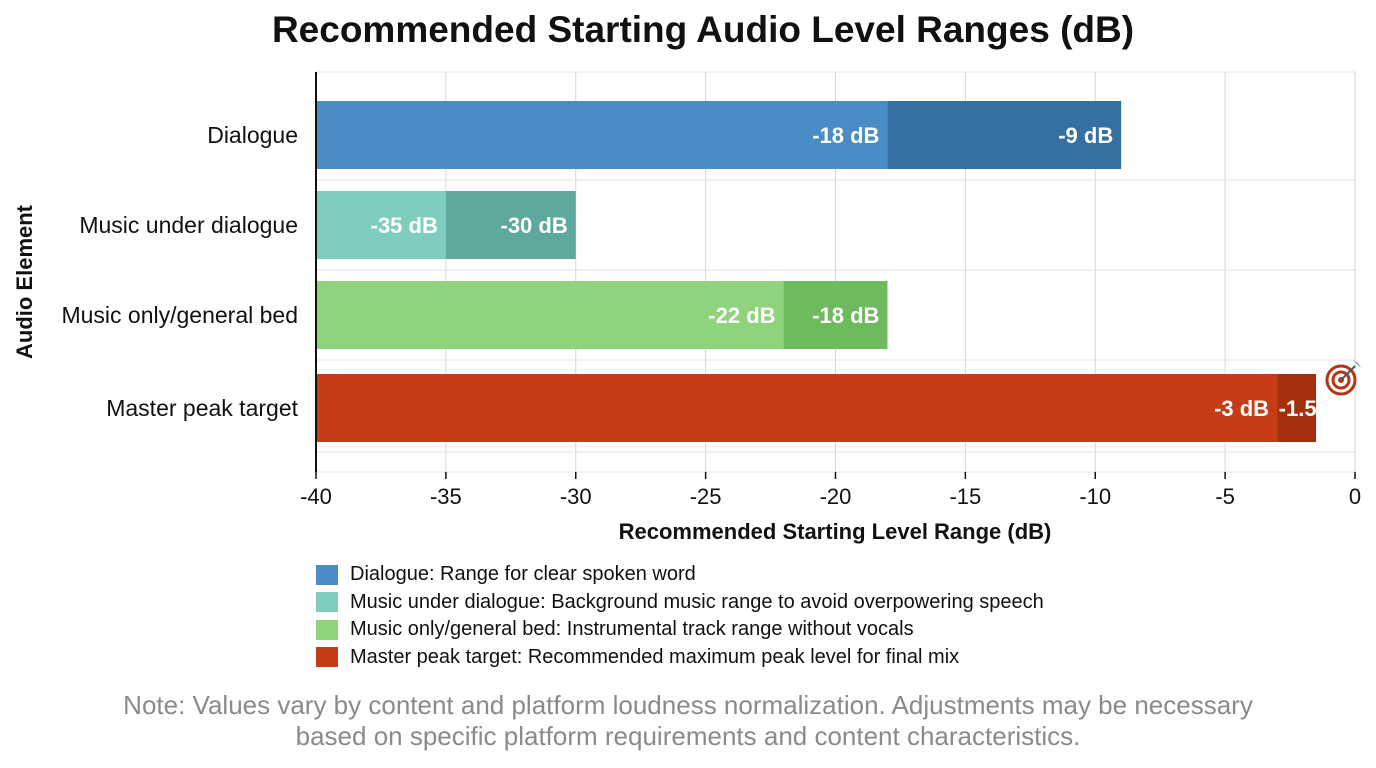 The image size is (1376, 768). I want to click on target-icon-ring, so click(1341, 380).